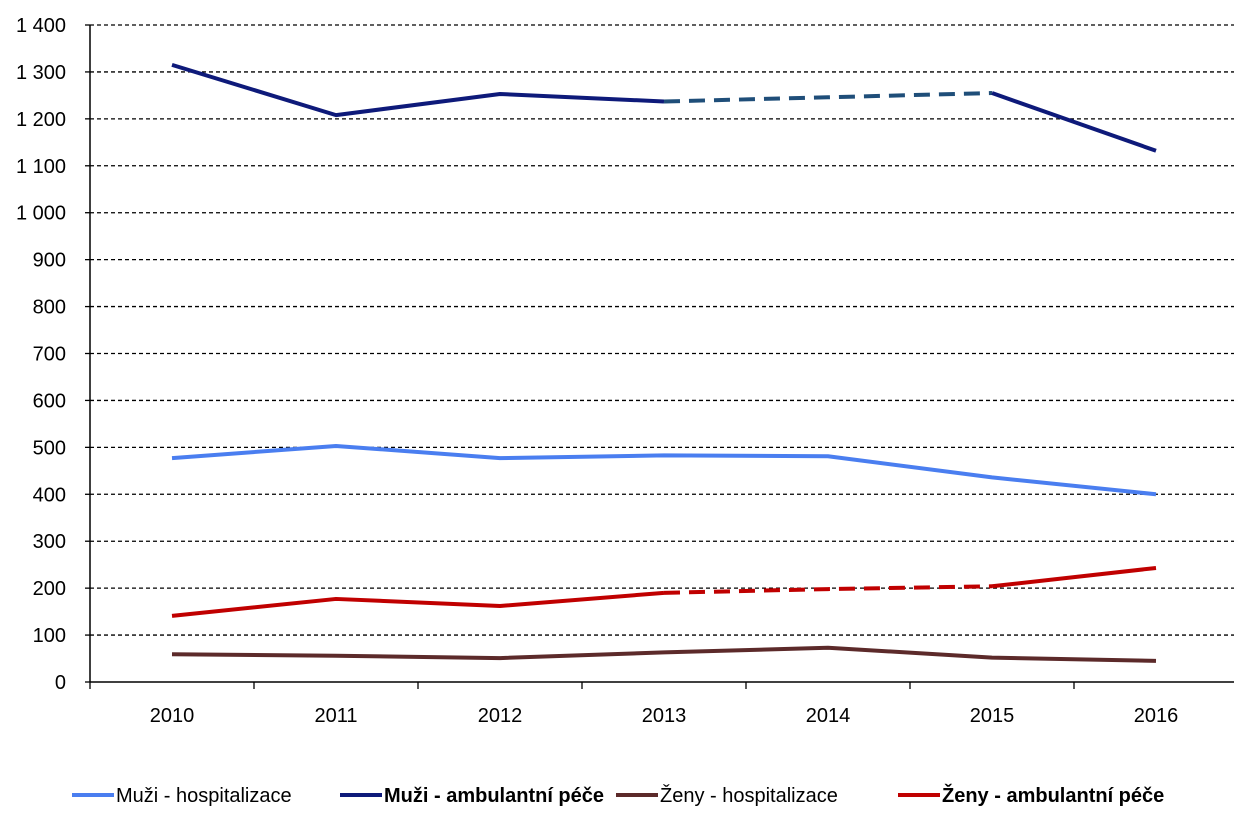  I want to click on x-tick-label: 2014, so click(828, 716).